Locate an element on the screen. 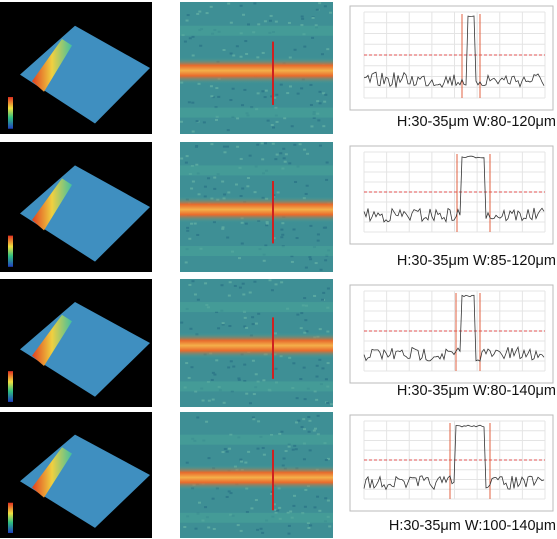 This screenshot has width=557, height=539. caption: H:30-35μm W:80-120μm is located at coordinates (476, 122).